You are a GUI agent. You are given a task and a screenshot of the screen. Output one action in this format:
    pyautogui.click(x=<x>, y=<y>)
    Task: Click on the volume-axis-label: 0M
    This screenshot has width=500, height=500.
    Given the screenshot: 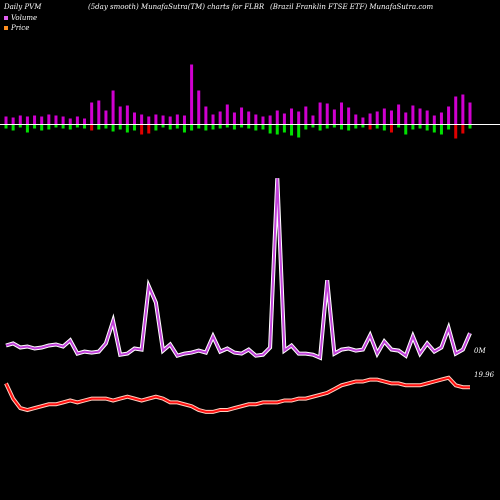 What is the action you would take?
    pyautogui.click(x=480, y=351)
    